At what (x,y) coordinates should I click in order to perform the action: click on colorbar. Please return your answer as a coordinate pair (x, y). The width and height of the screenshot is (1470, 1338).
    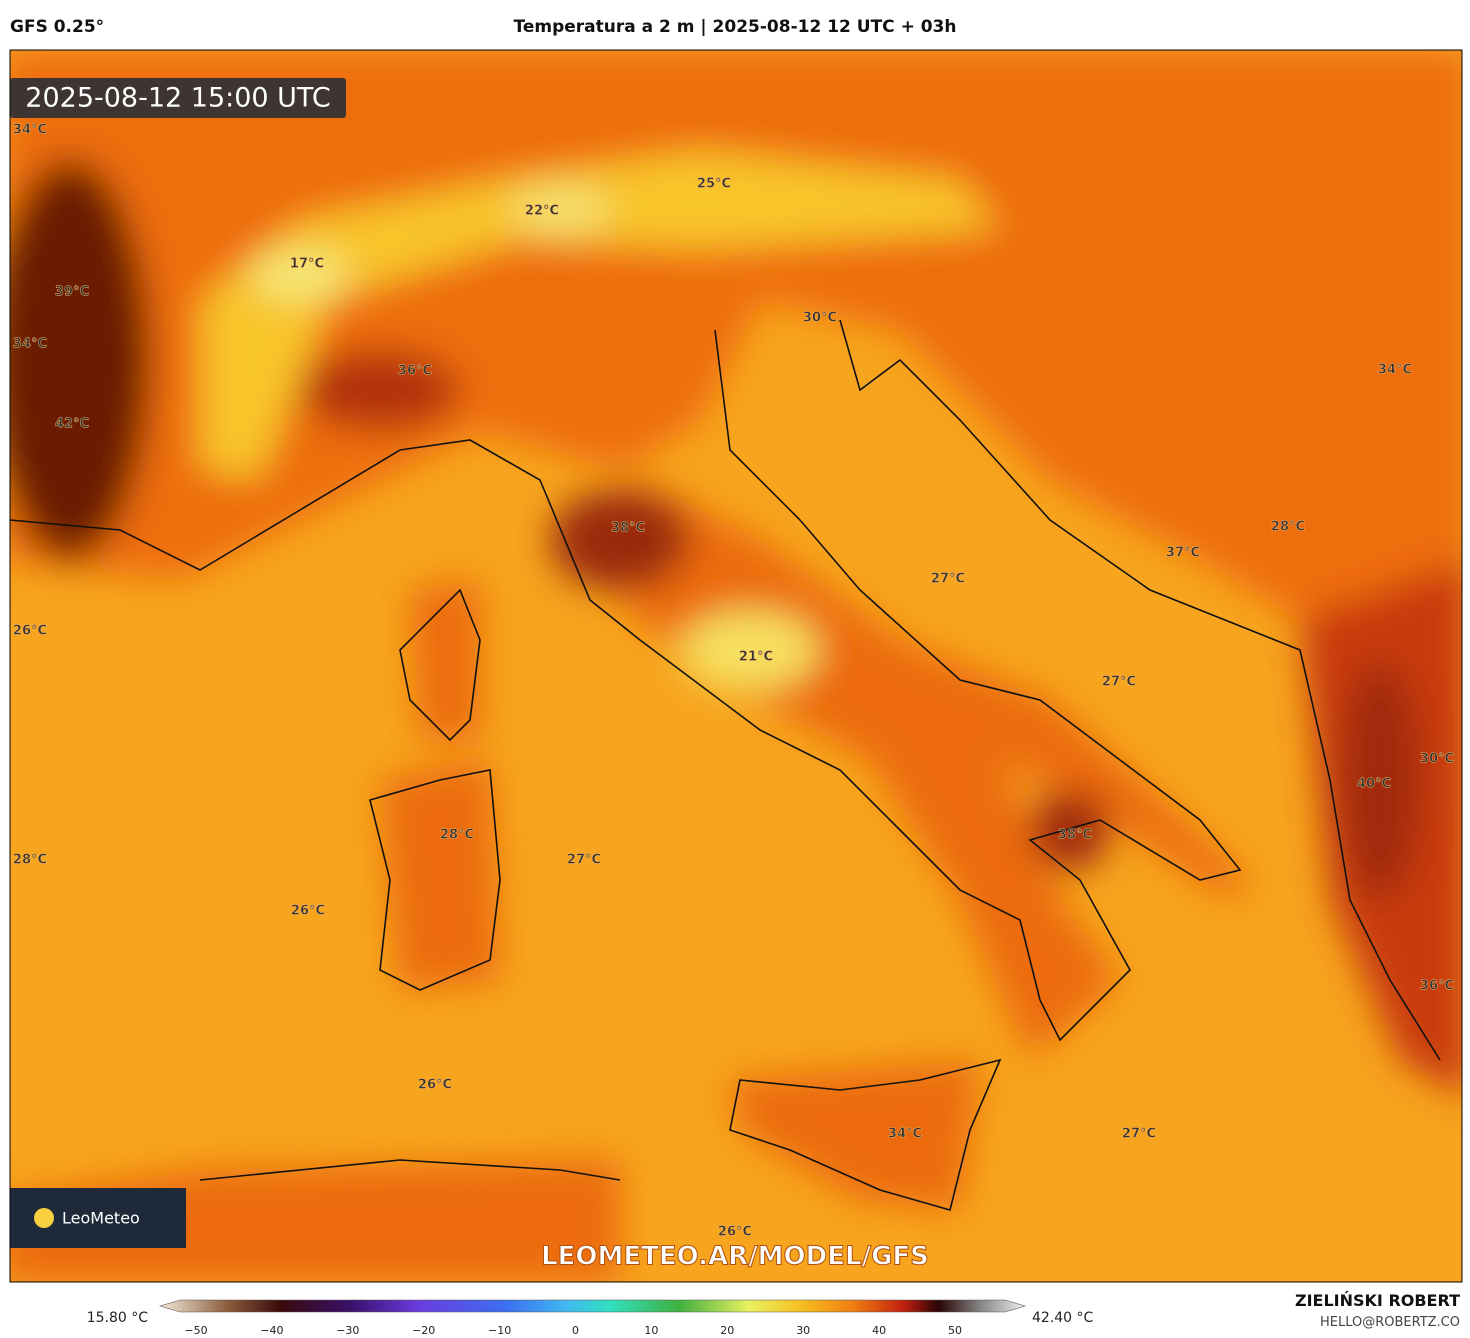
    Looking at the image, I should click on (592, 1306).